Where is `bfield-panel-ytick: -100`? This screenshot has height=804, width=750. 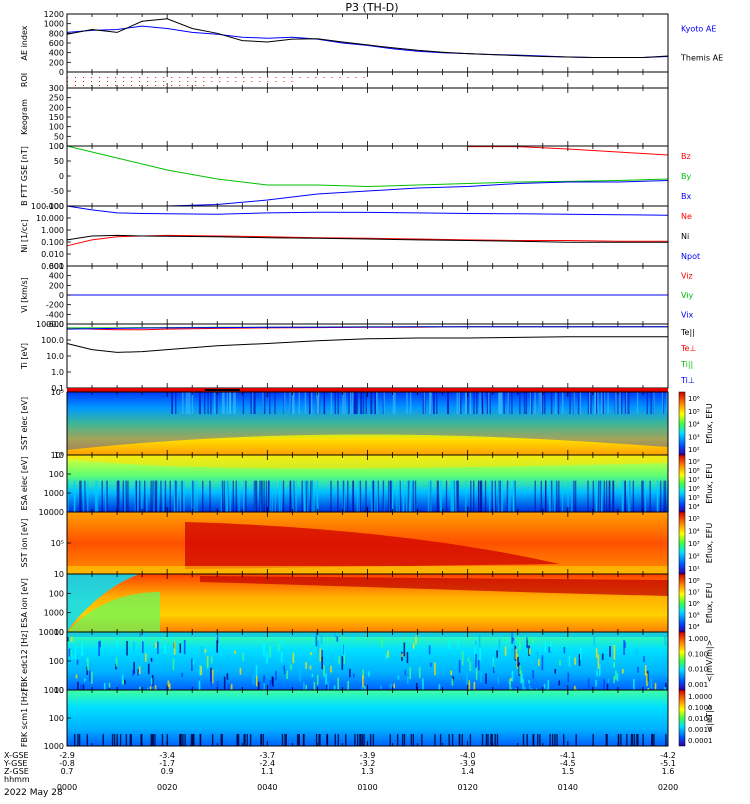
bfield-panel-ytick: -100 is located at coordinates (55, 206).